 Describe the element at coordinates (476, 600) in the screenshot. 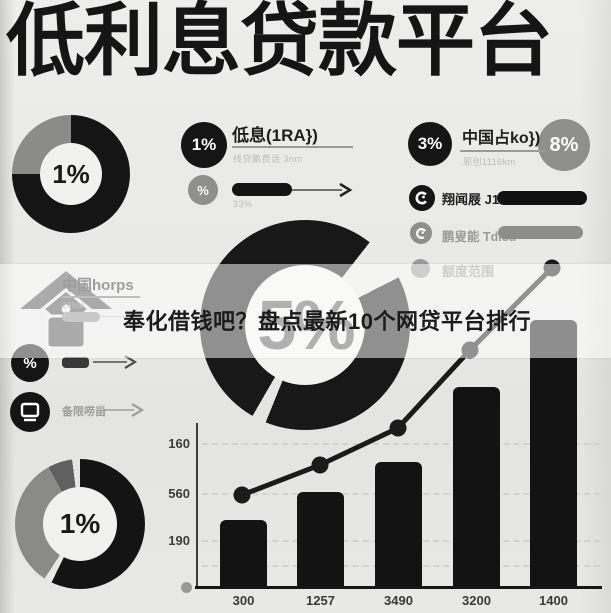

I see `x-tick-label: 3200` at that location.